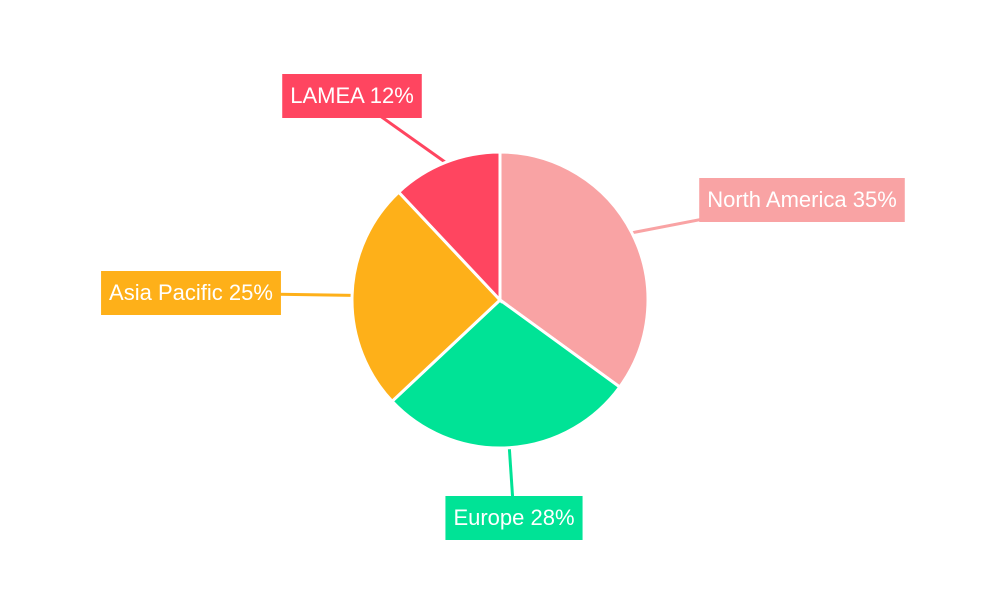  I want to click on label-text: LAMEA 12%, so click(352, 95).